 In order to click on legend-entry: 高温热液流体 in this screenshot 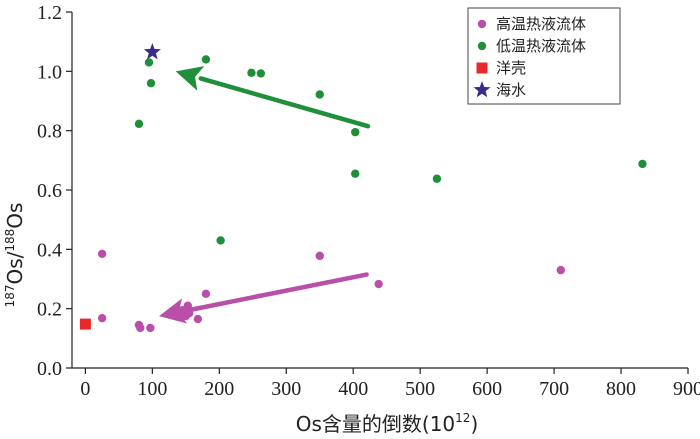, I will do `click(531, 24)`.